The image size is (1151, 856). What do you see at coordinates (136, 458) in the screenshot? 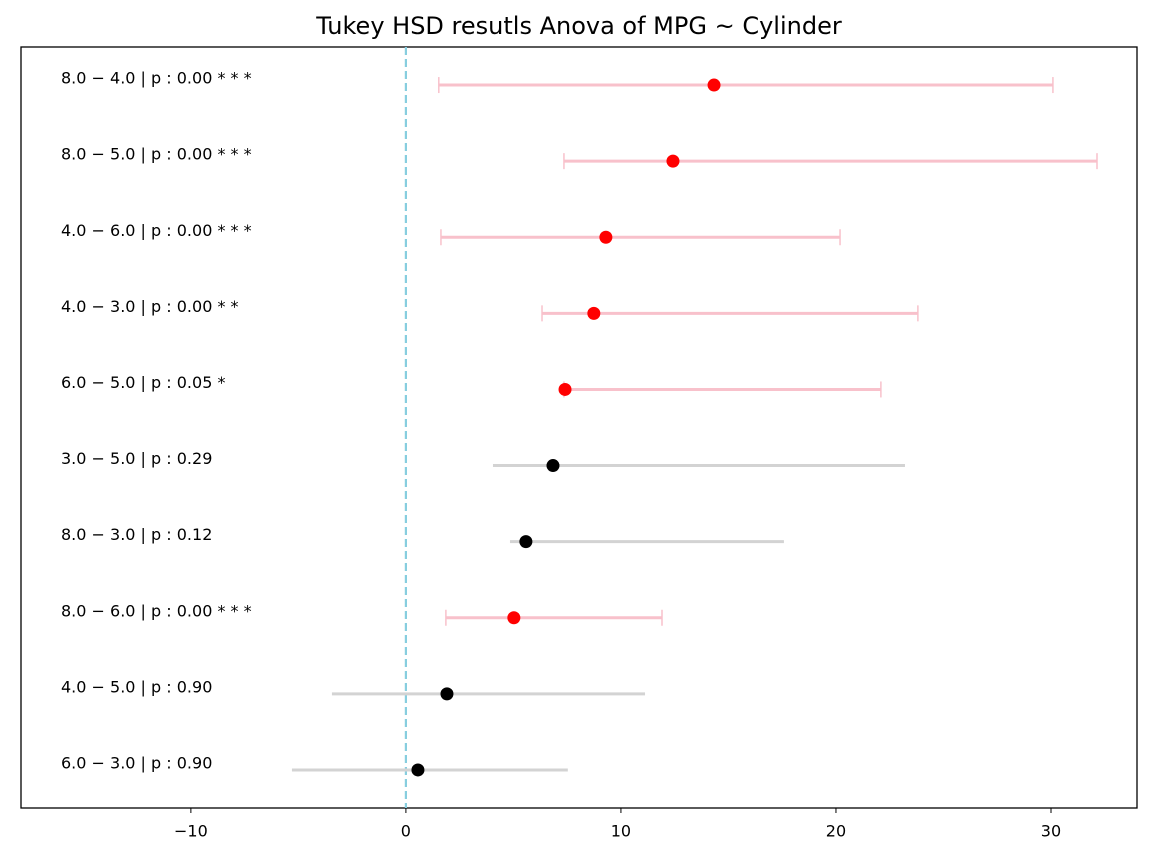
I see `row-label: 3.0 − 5.0 | p : 0.29` at bounding box center [136, 458].